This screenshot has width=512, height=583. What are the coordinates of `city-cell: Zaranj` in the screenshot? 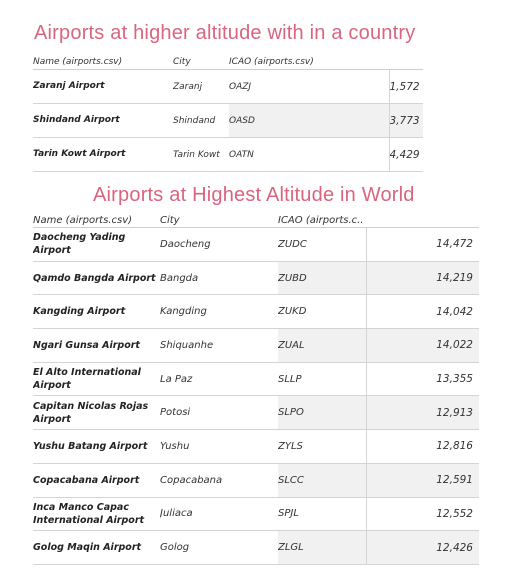 It's located at (201, 86).